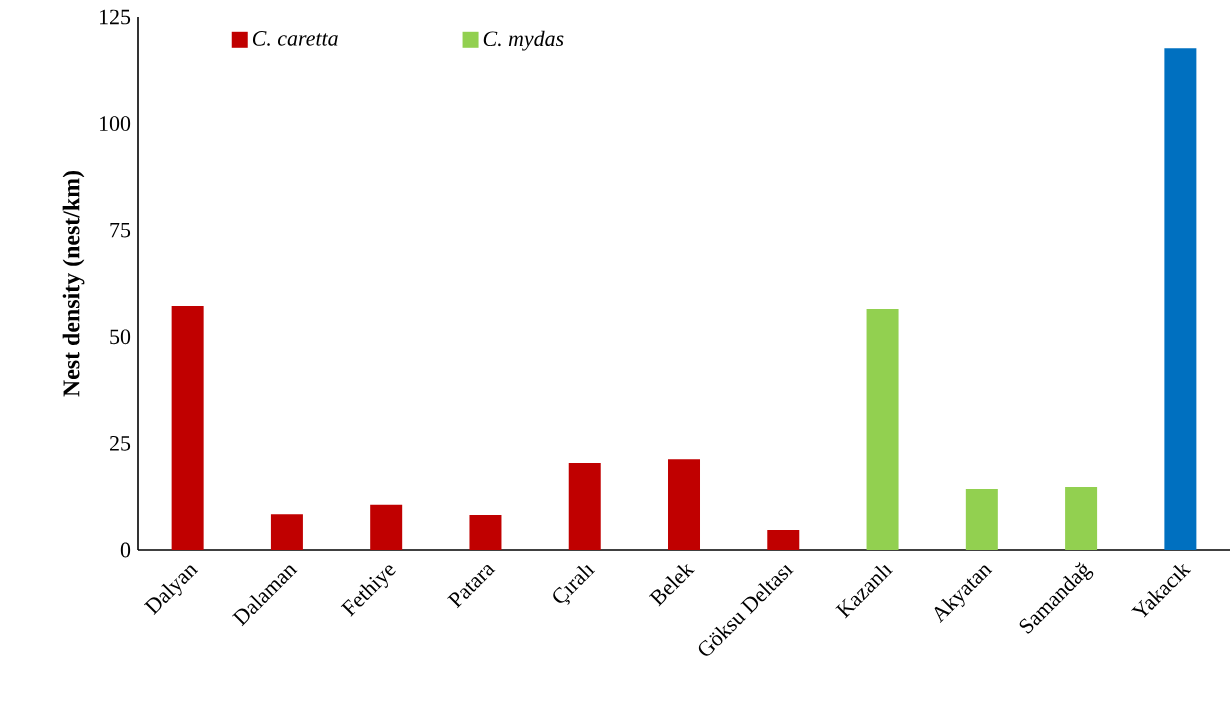  Describe the element at coordinates (115, 123) in the screenshot. I see `y-tick-label: 100` at that location.